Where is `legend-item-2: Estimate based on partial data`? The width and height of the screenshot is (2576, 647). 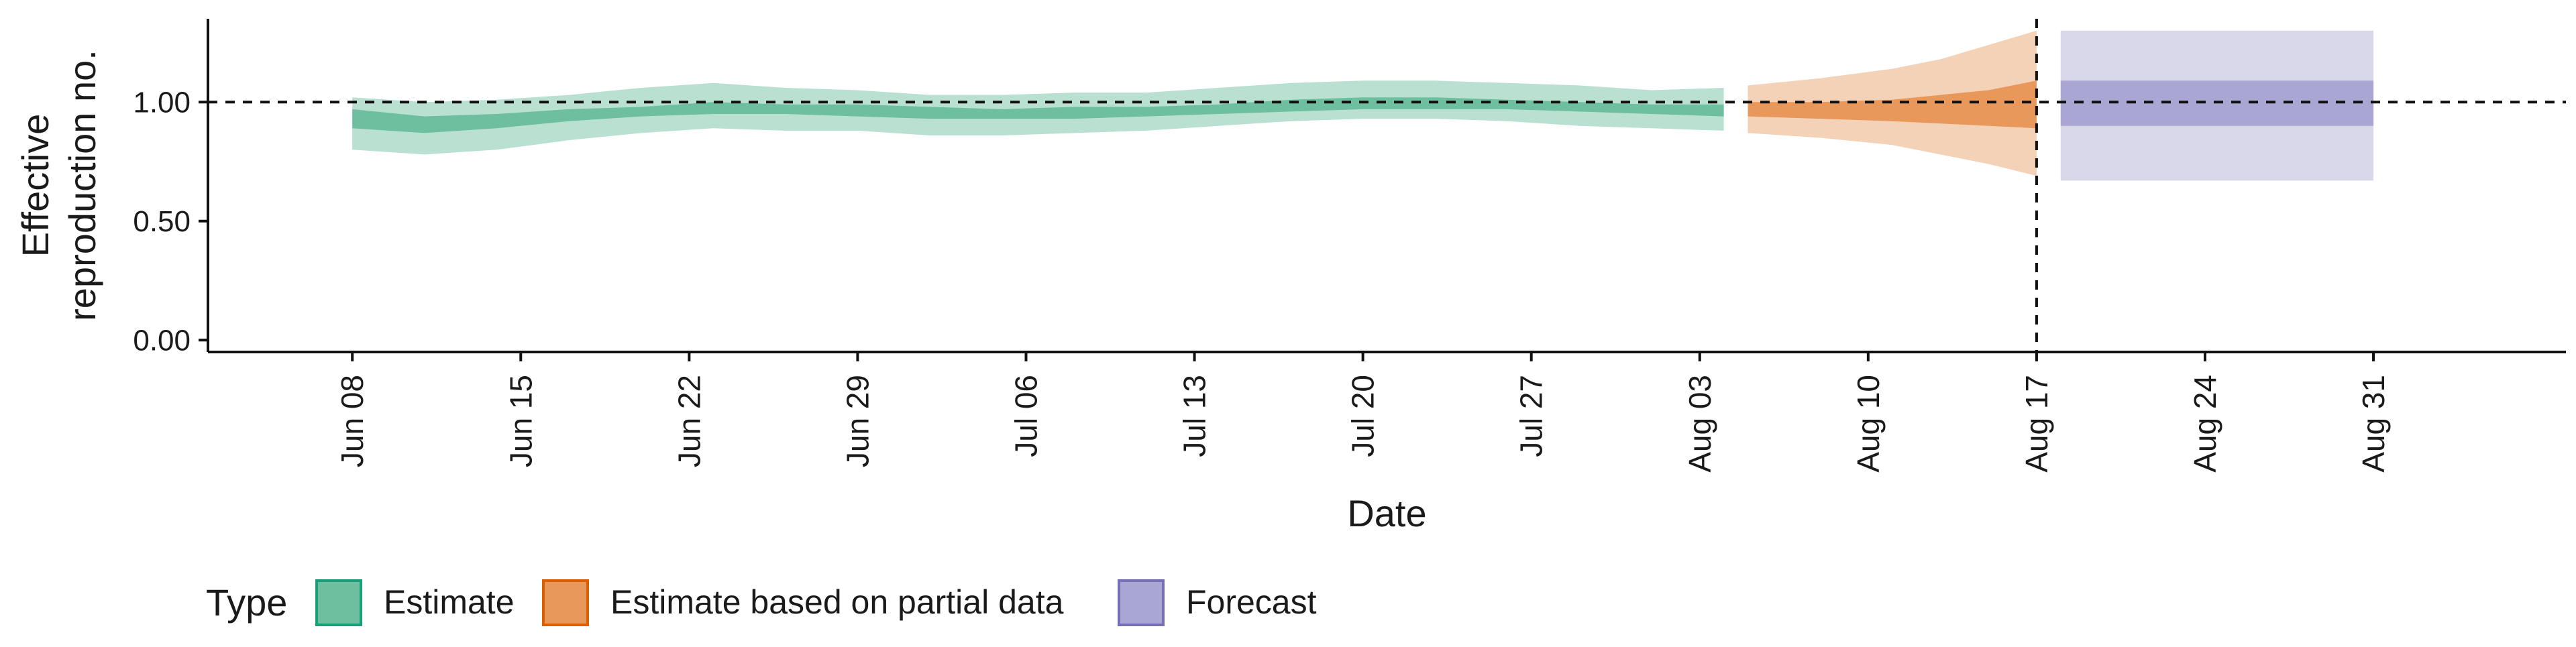 legend-item-2: Estimate based on partial data is located at coordinates (803, 602).